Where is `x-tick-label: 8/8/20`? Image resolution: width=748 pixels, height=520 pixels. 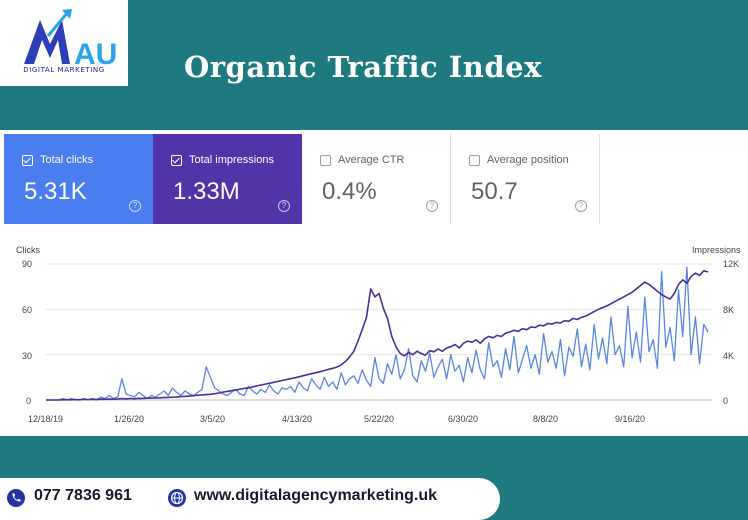
x-tick-label: 8/8/20 is located at coordinates (546, 419).